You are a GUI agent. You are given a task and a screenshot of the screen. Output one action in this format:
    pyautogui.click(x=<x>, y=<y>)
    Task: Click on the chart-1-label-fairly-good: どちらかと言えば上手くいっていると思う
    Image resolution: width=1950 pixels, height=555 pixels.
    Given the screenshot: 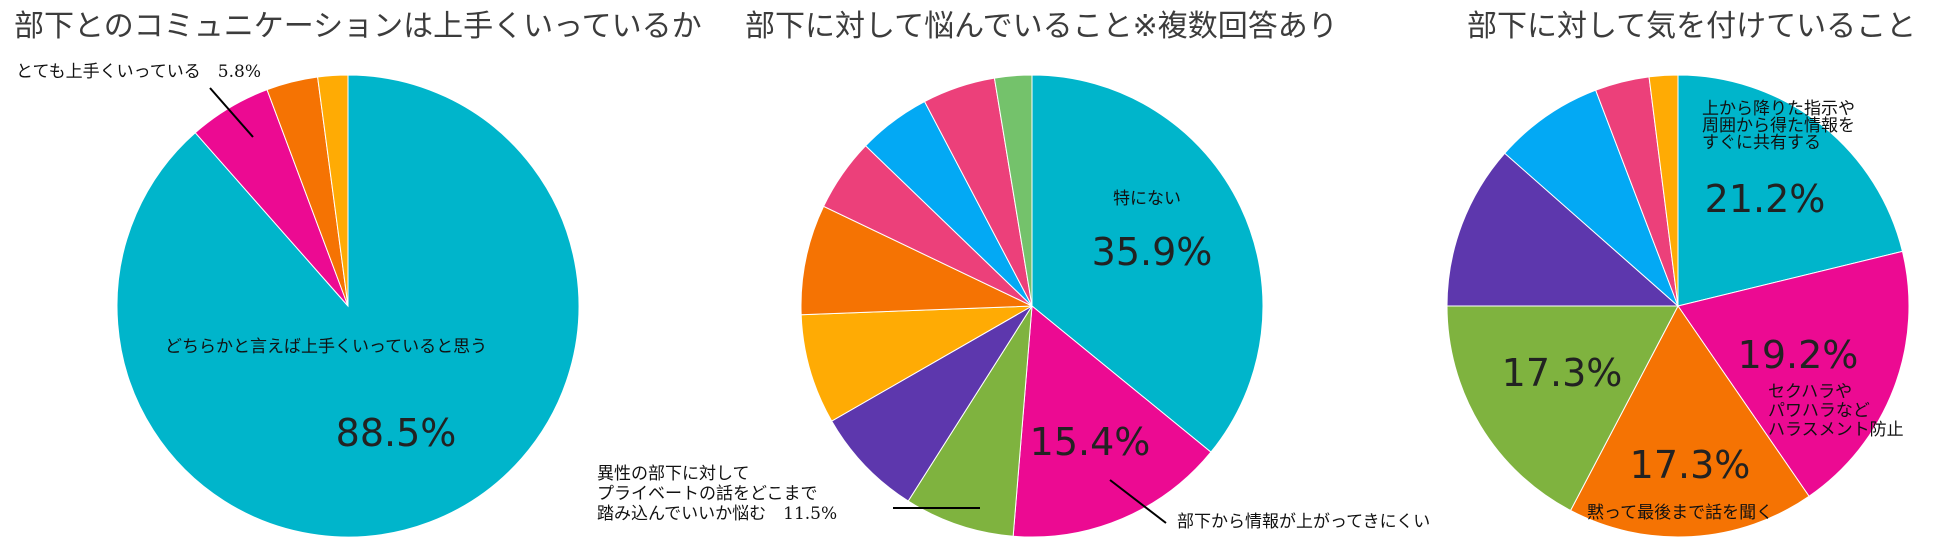 What is the action you would take?
    pyautogui.click(x=326, y=347)
    